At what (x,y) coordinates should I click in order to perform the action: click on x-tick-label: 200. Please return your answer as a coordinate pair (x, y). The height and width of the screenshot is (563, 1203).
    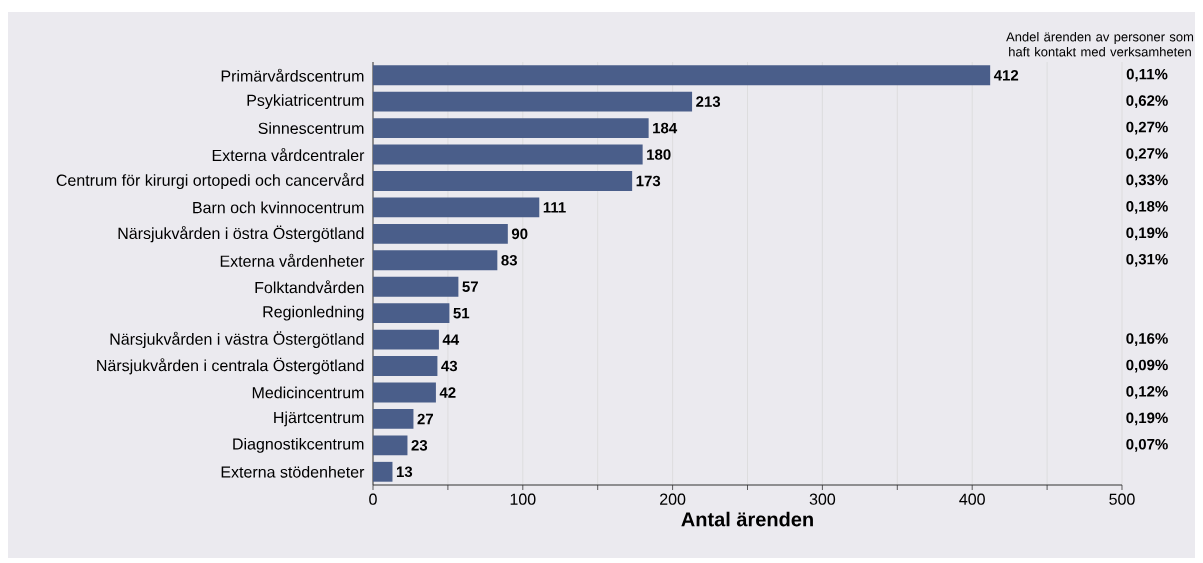
    Looking at the image, I should click on (673, 499).